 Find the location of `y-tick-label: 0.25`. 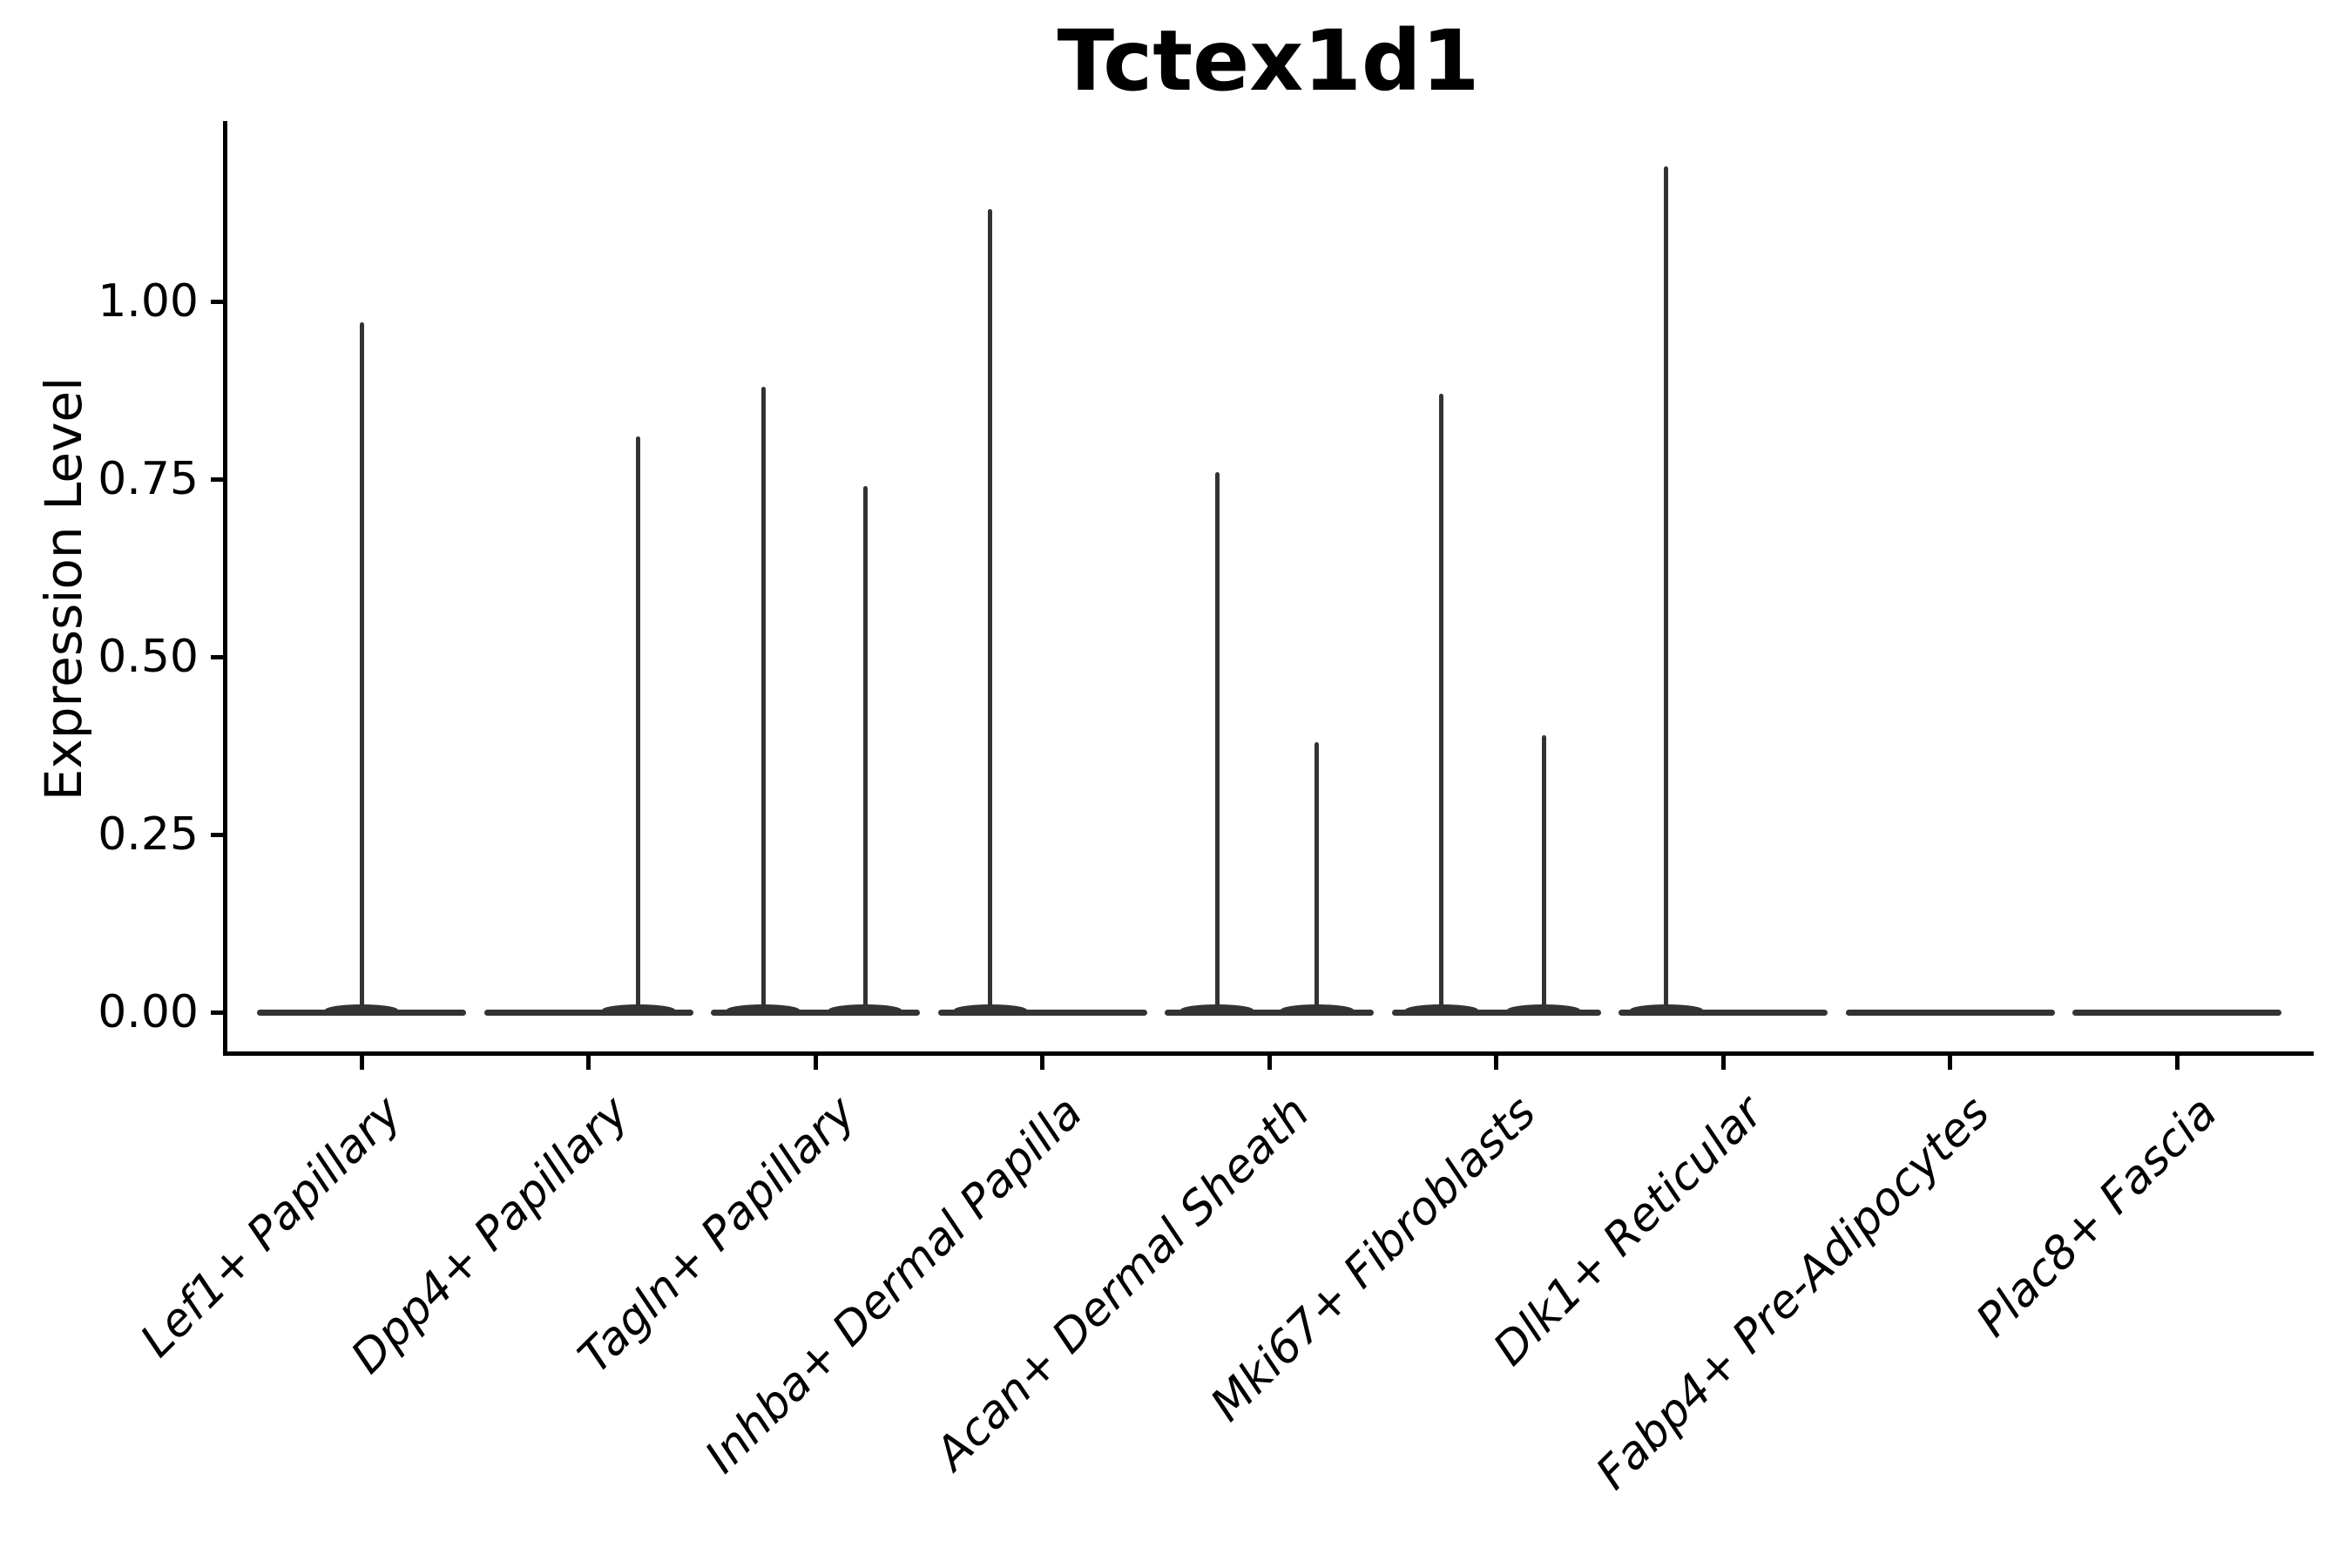

y-tick-label: 0.25 is located at coordinates (148, 834).